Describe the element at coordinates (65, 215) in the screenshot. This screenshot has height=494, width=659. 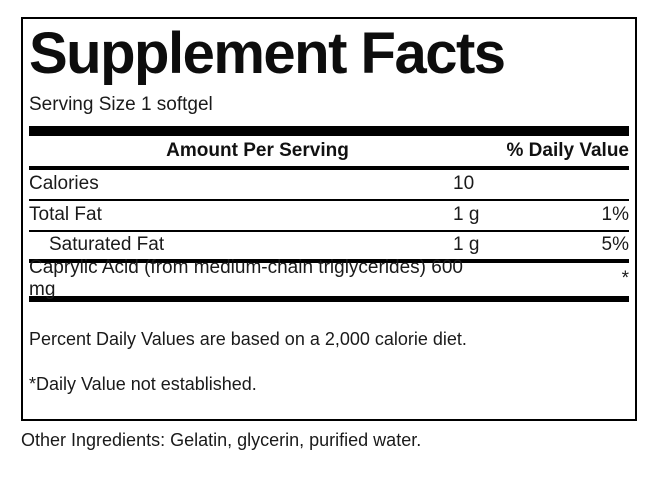
I see `nutrient-name: Total Fat` at that location.